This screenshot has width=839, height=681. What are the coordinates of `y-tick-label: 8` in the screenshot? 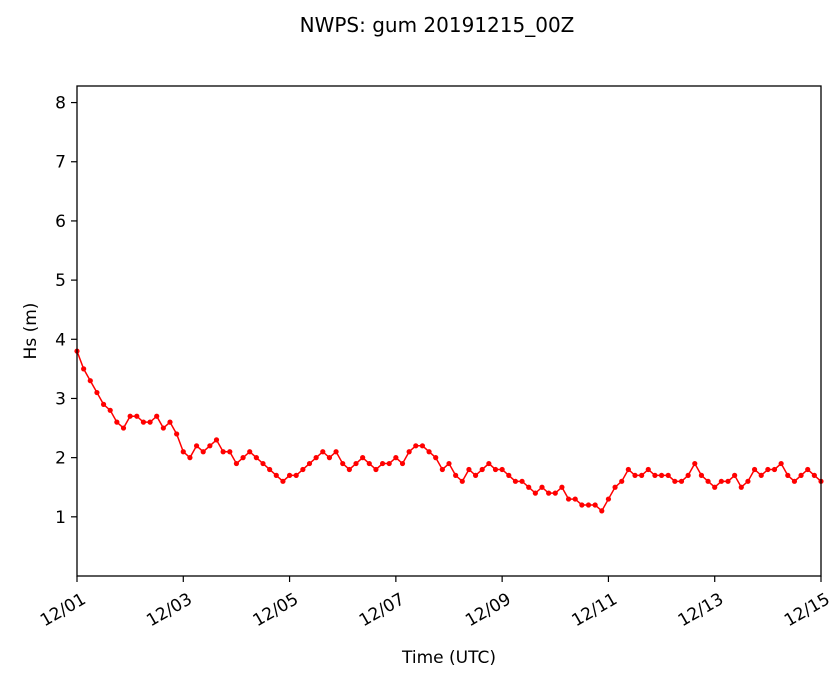 It's located at (60, 104).